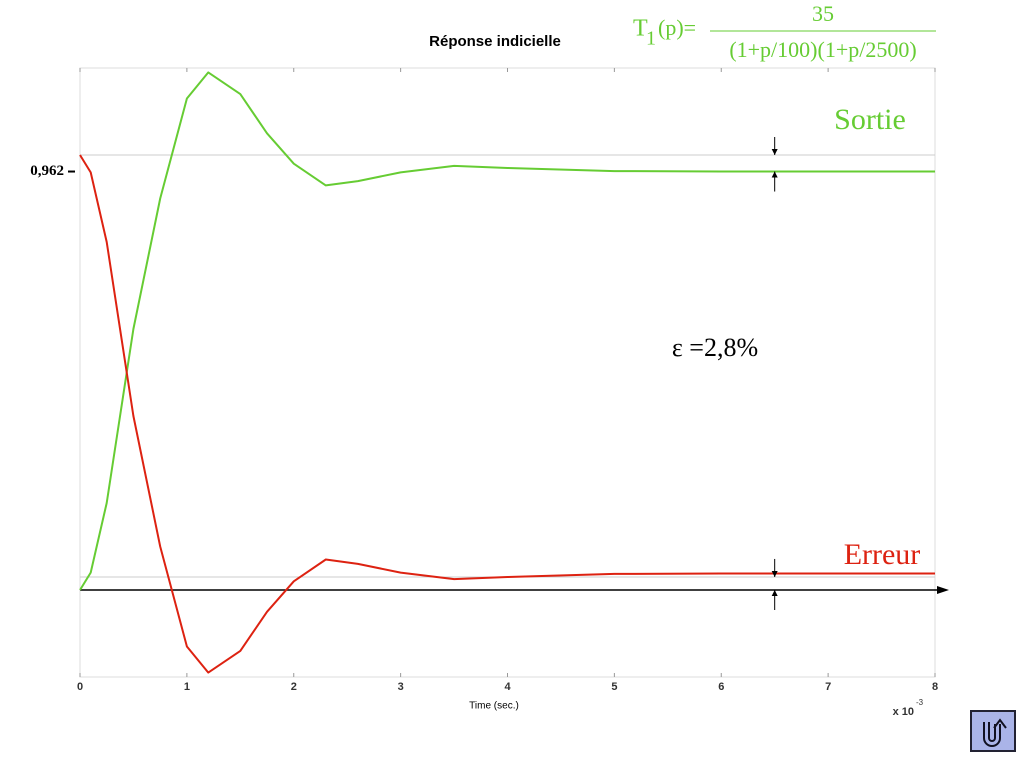 The image size is (1024, 768). I want to click on legend-label: Erreur, so click(882, 554).